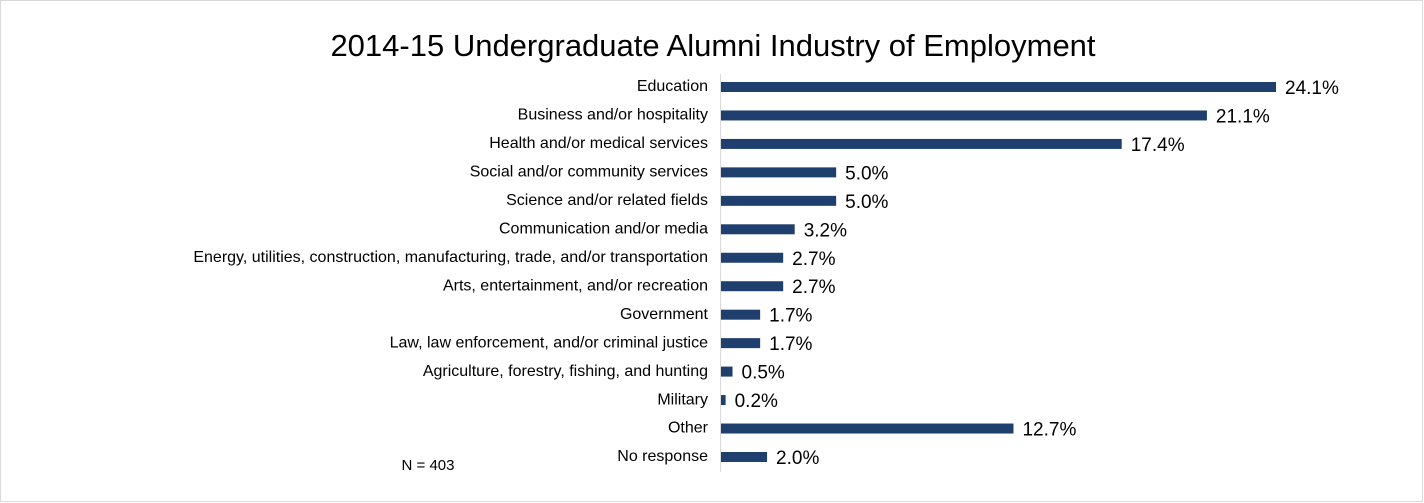 The width and height of the screenshot is (1424, 503). Describe the element at coordinates (688, 428) in the screenshot. I see `category-label: Other` at that location.